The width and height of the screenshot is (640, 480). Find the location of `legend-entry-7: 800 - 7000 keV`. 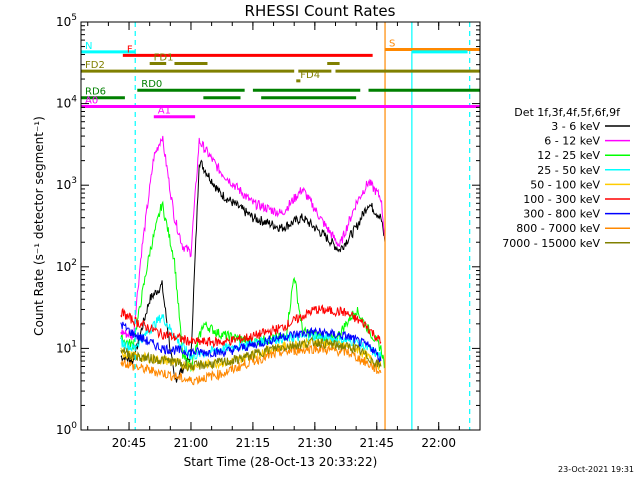

legend-entry-7: 800 - 7000 keV is located at coordinates (558, 228).